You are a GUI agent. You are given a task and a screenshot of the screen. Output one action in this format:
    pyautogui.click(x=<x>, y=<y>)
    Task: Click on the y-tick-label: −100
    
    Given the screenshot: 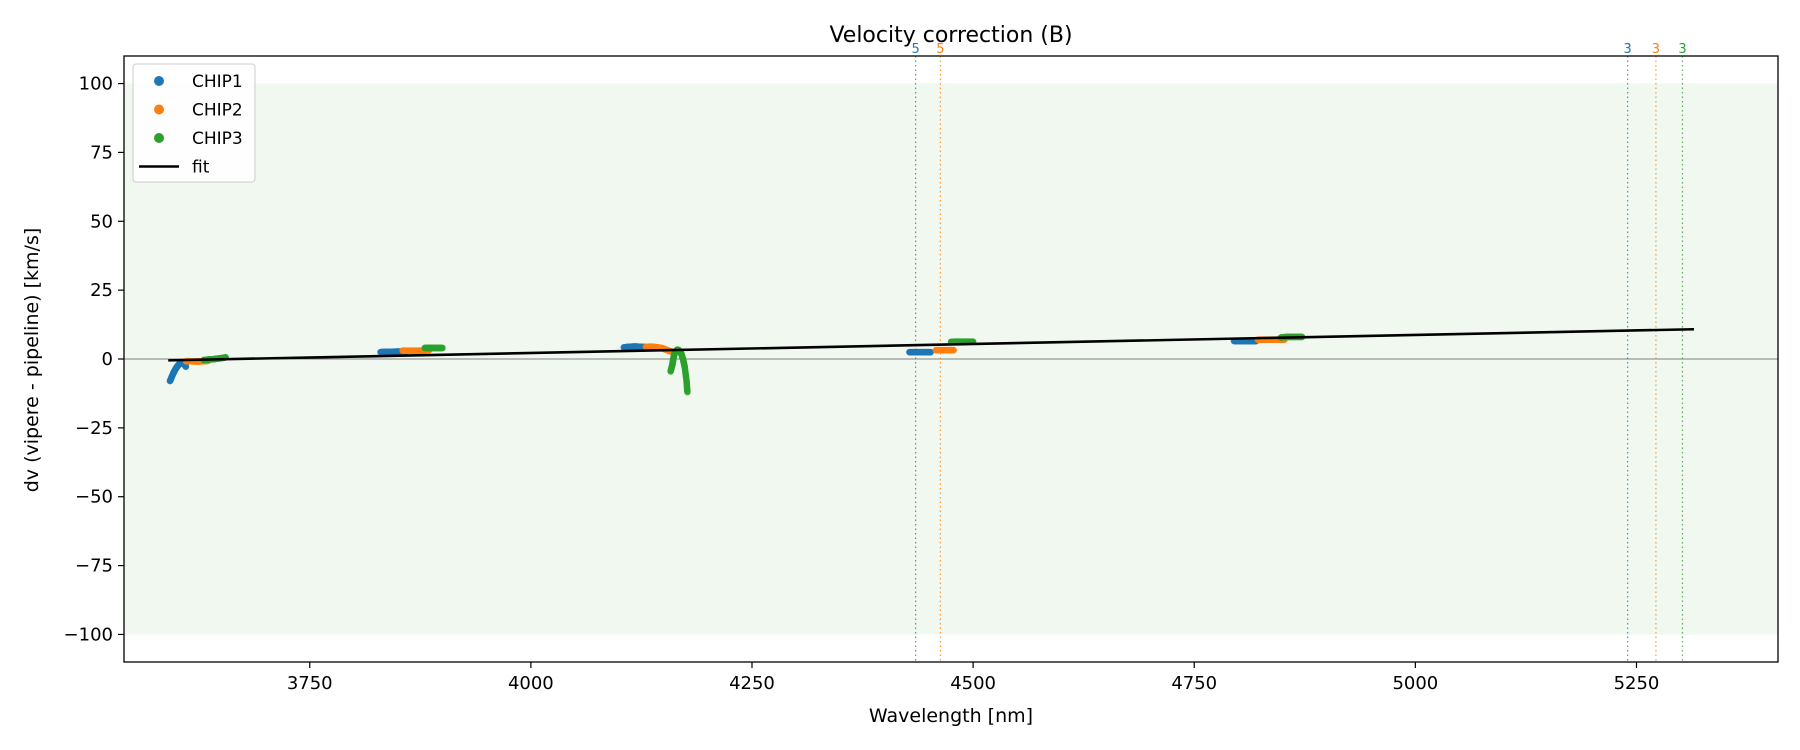 What is the action you would take?
    pyautogui.click(x=88, y=634)
    